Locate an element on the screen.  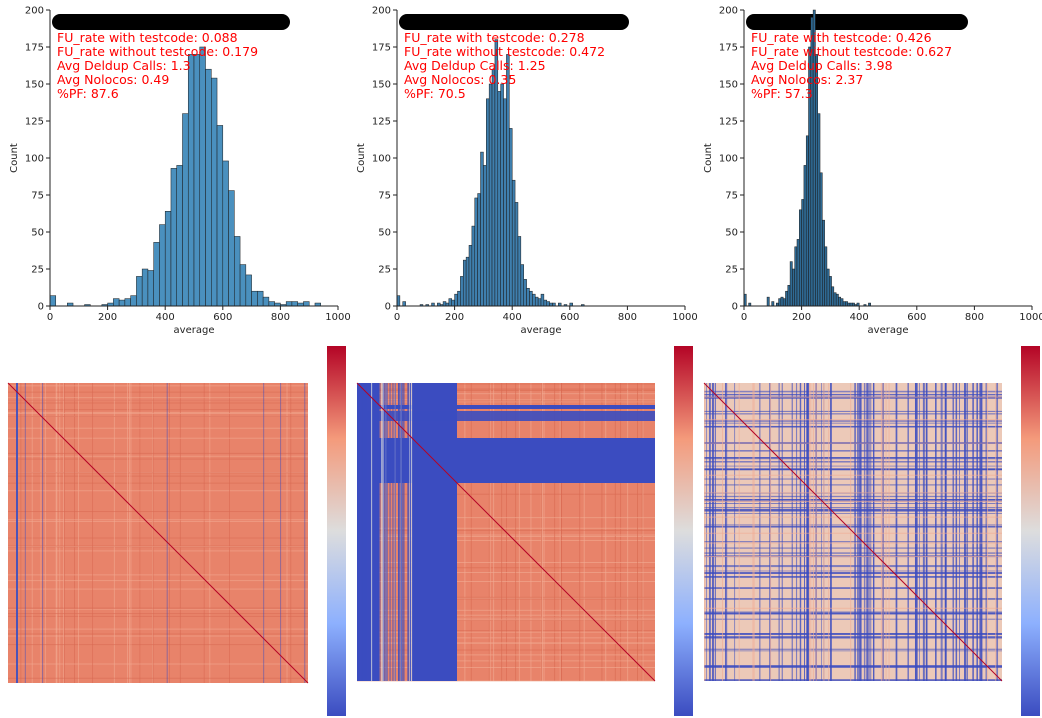
x-tick-label: 1000 is located at coordinates (337, 317).